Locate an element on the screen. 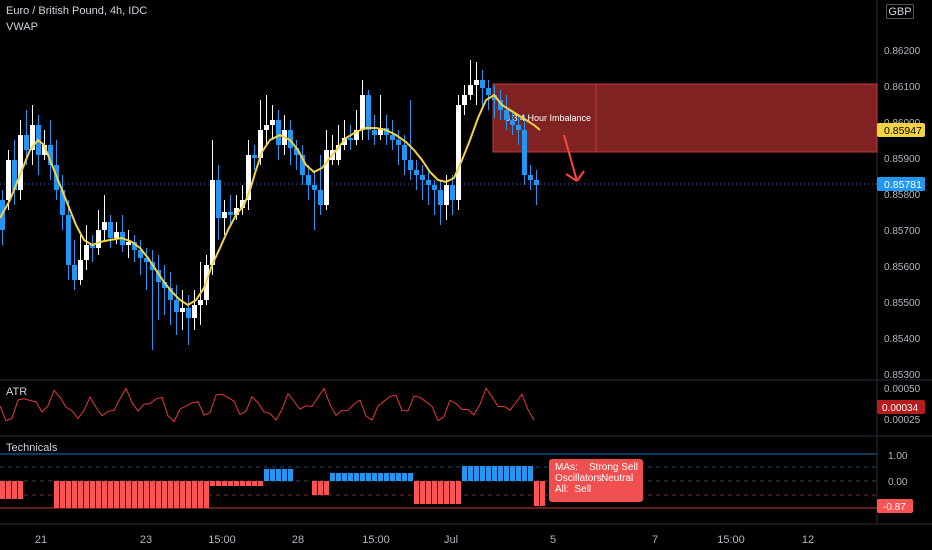 The height and width of the screenshot is (550, 932). currency-button: GBP is located at coordinates (900, 11).